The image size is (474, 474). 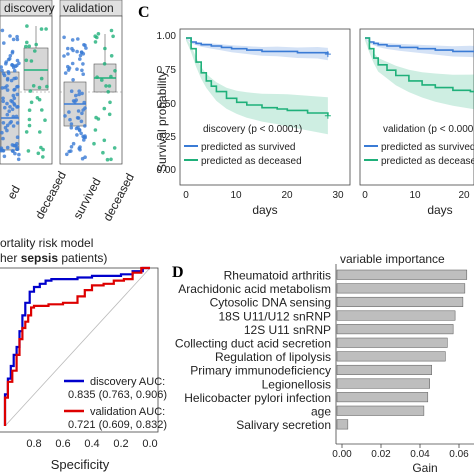 I want to click on importance-label: Salivary secretion, so click(x=283, y=425).